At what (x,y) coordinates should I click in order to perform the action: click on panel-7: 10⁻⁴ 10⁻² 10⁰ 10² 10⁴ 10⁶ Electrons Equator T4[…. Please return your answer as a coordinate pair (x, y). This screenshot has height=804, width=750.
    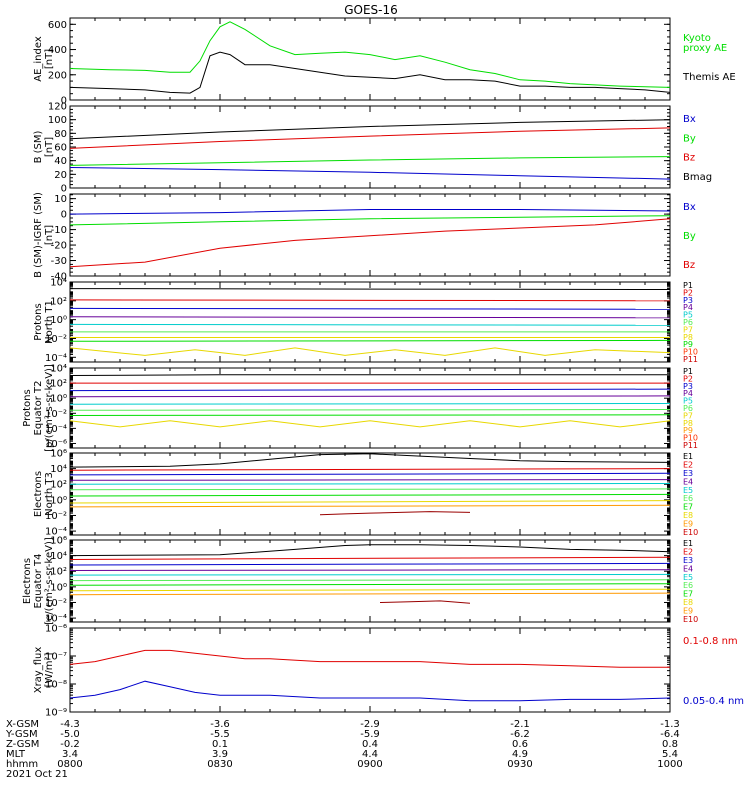
    Looking at the image, I should click on (360, 580).